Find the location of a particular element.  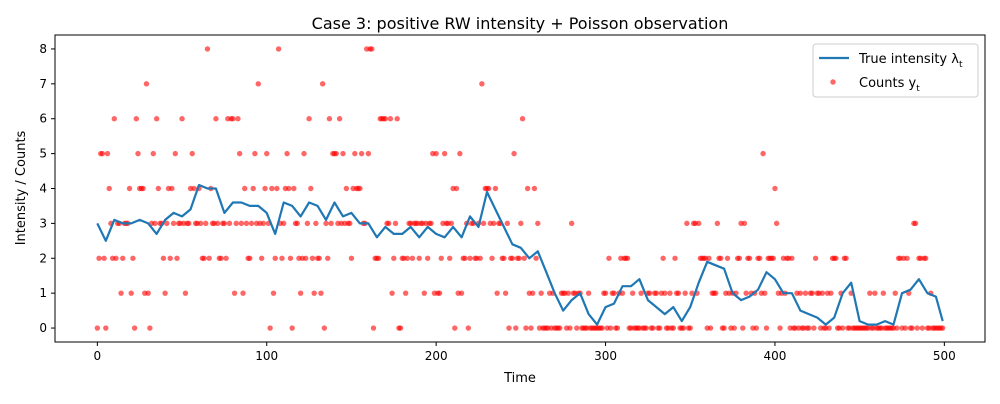

y-tick-label: 3 is located at coordinates (43, 223).